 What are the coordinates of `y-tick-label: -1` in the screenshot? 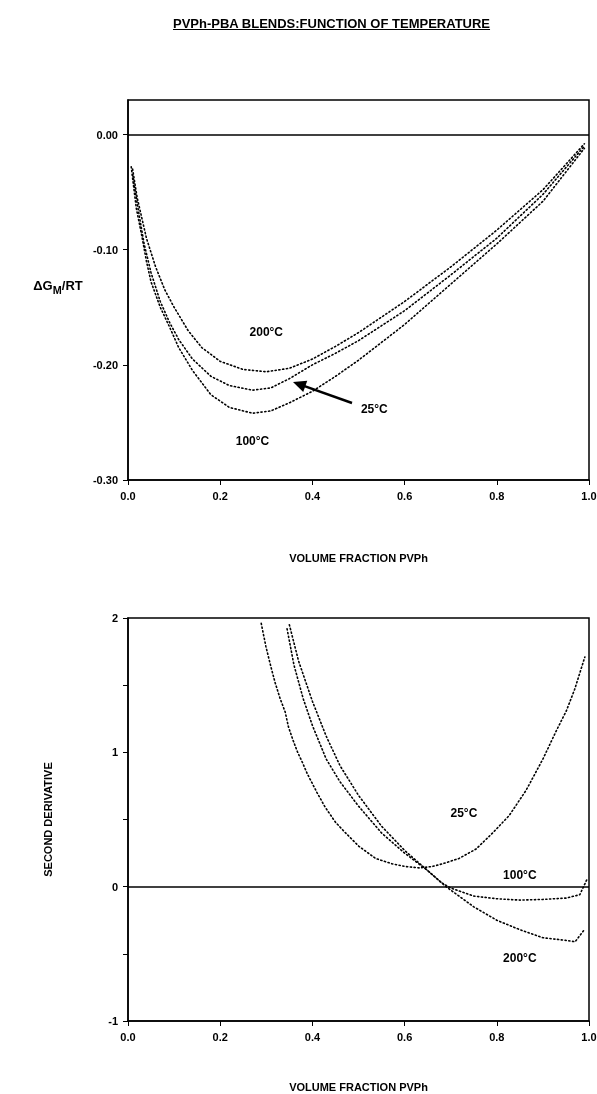 It's located at (113, 1021).